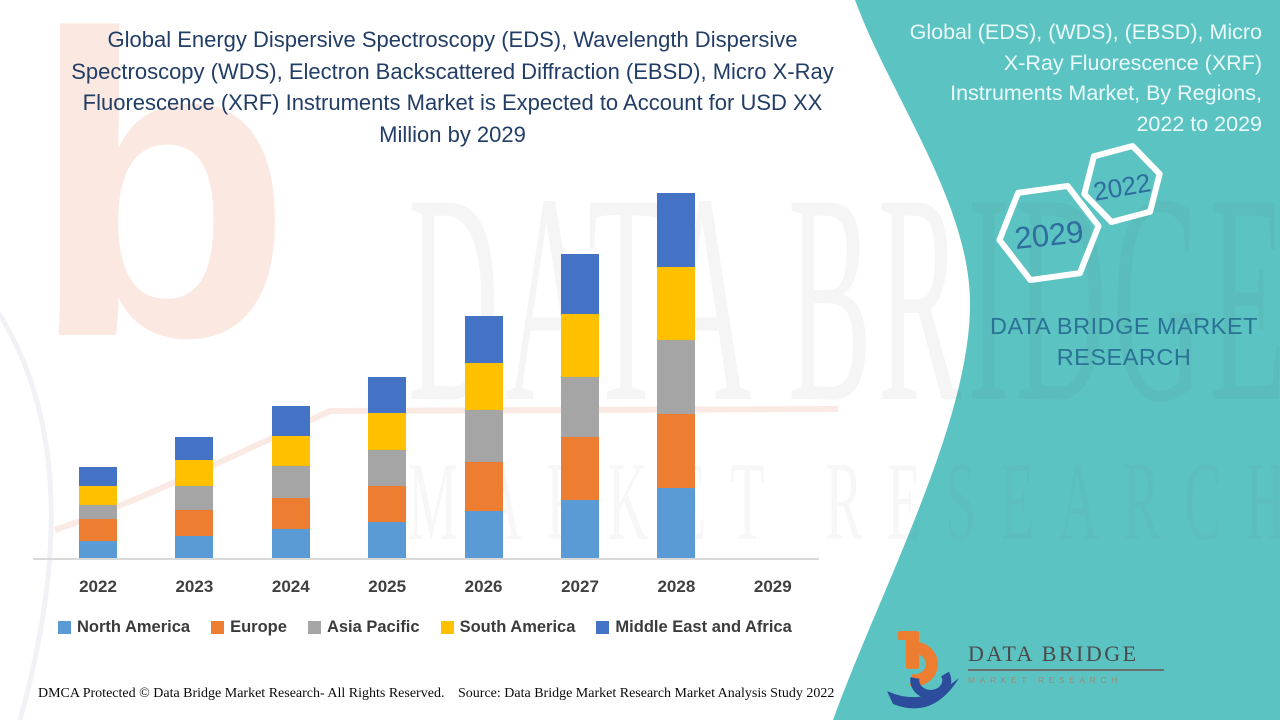  I want to click on bar-segment-south-america-2027, so click(580, 345).